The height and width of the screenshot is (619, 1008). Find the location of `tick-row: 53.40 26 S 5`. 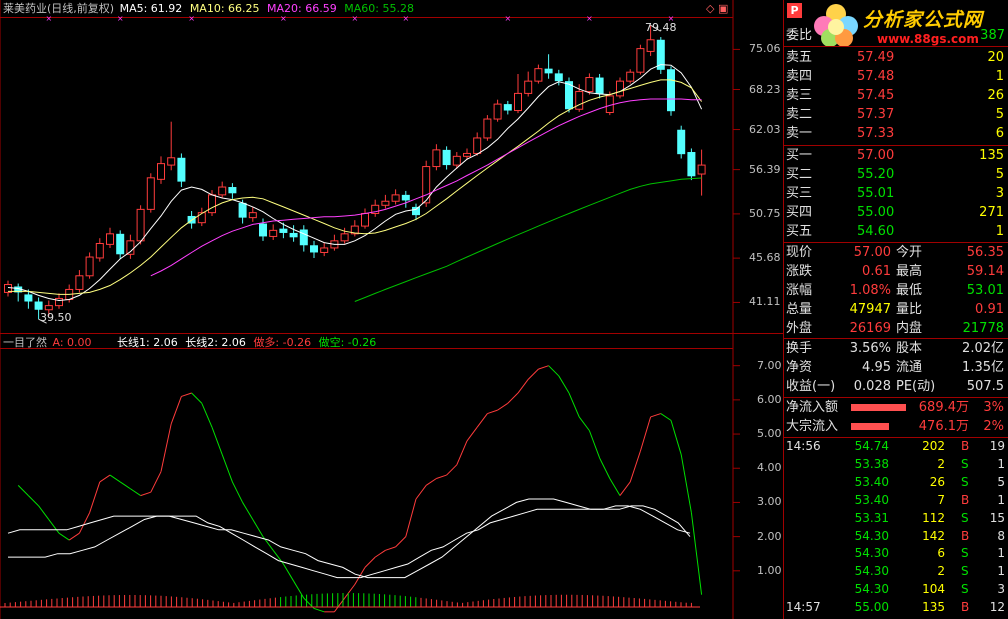

tick-row: 53.40 26 S 5 is located at coordinates (895, 482).